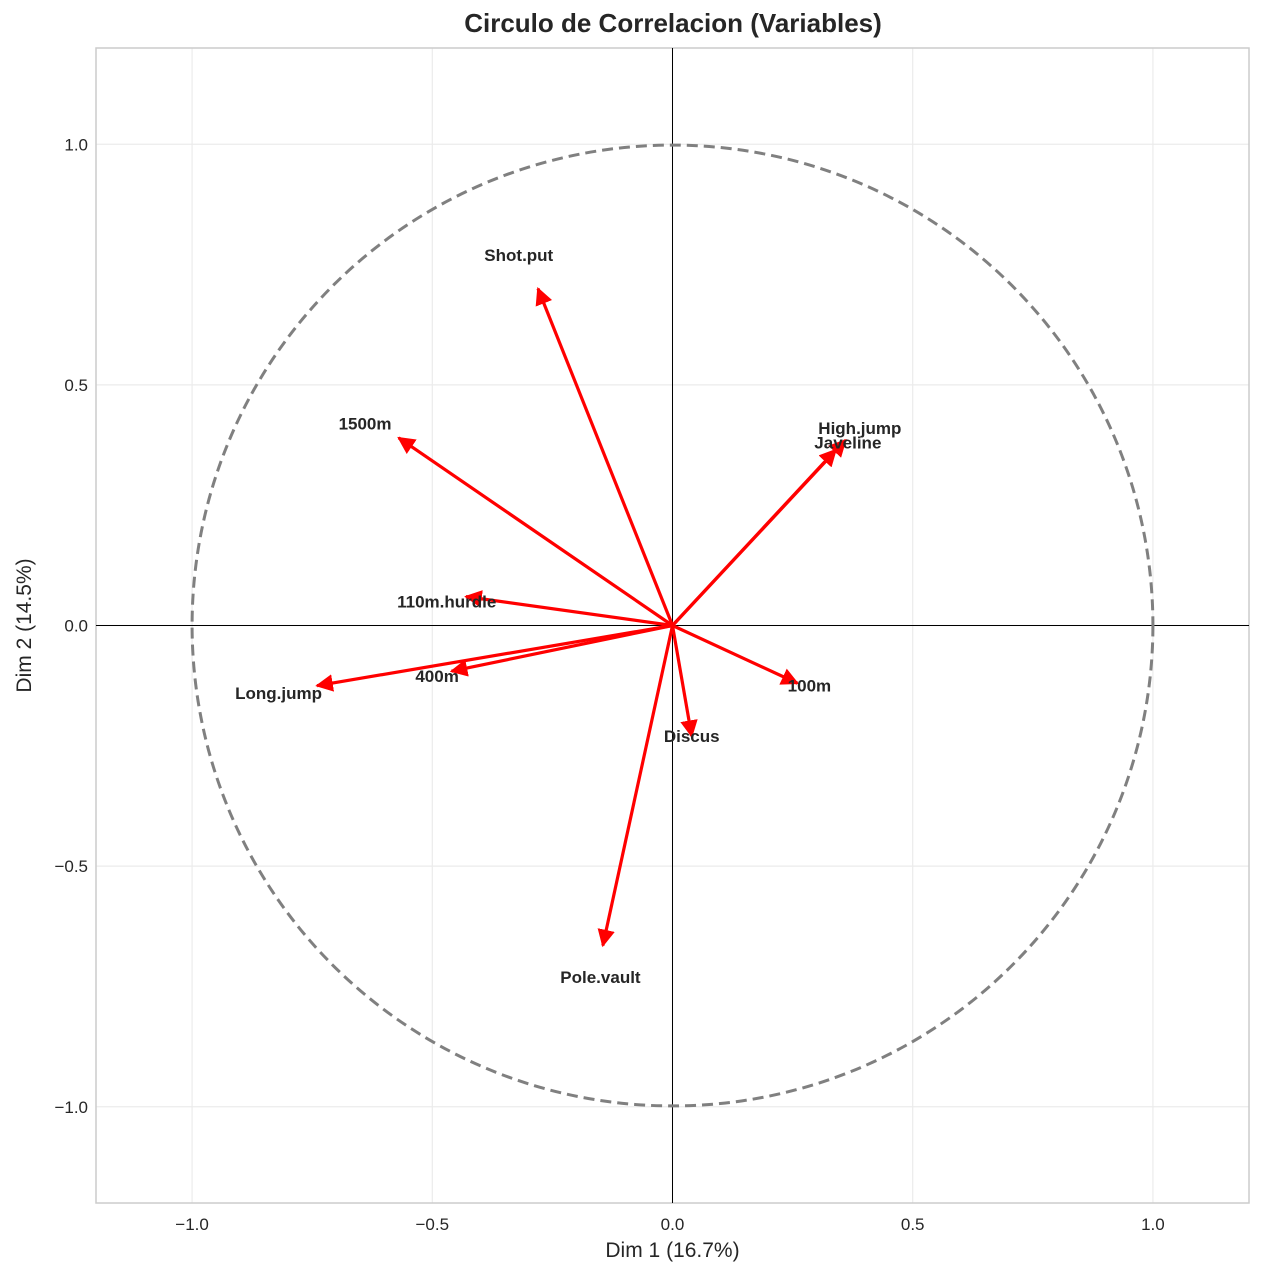 This screenshot has height=1277, width=1265. What do you see at coordinates (673, 1224) in the screenshot?
I see `x-tick-label: 0.0` at bounding box center [673, 1224].